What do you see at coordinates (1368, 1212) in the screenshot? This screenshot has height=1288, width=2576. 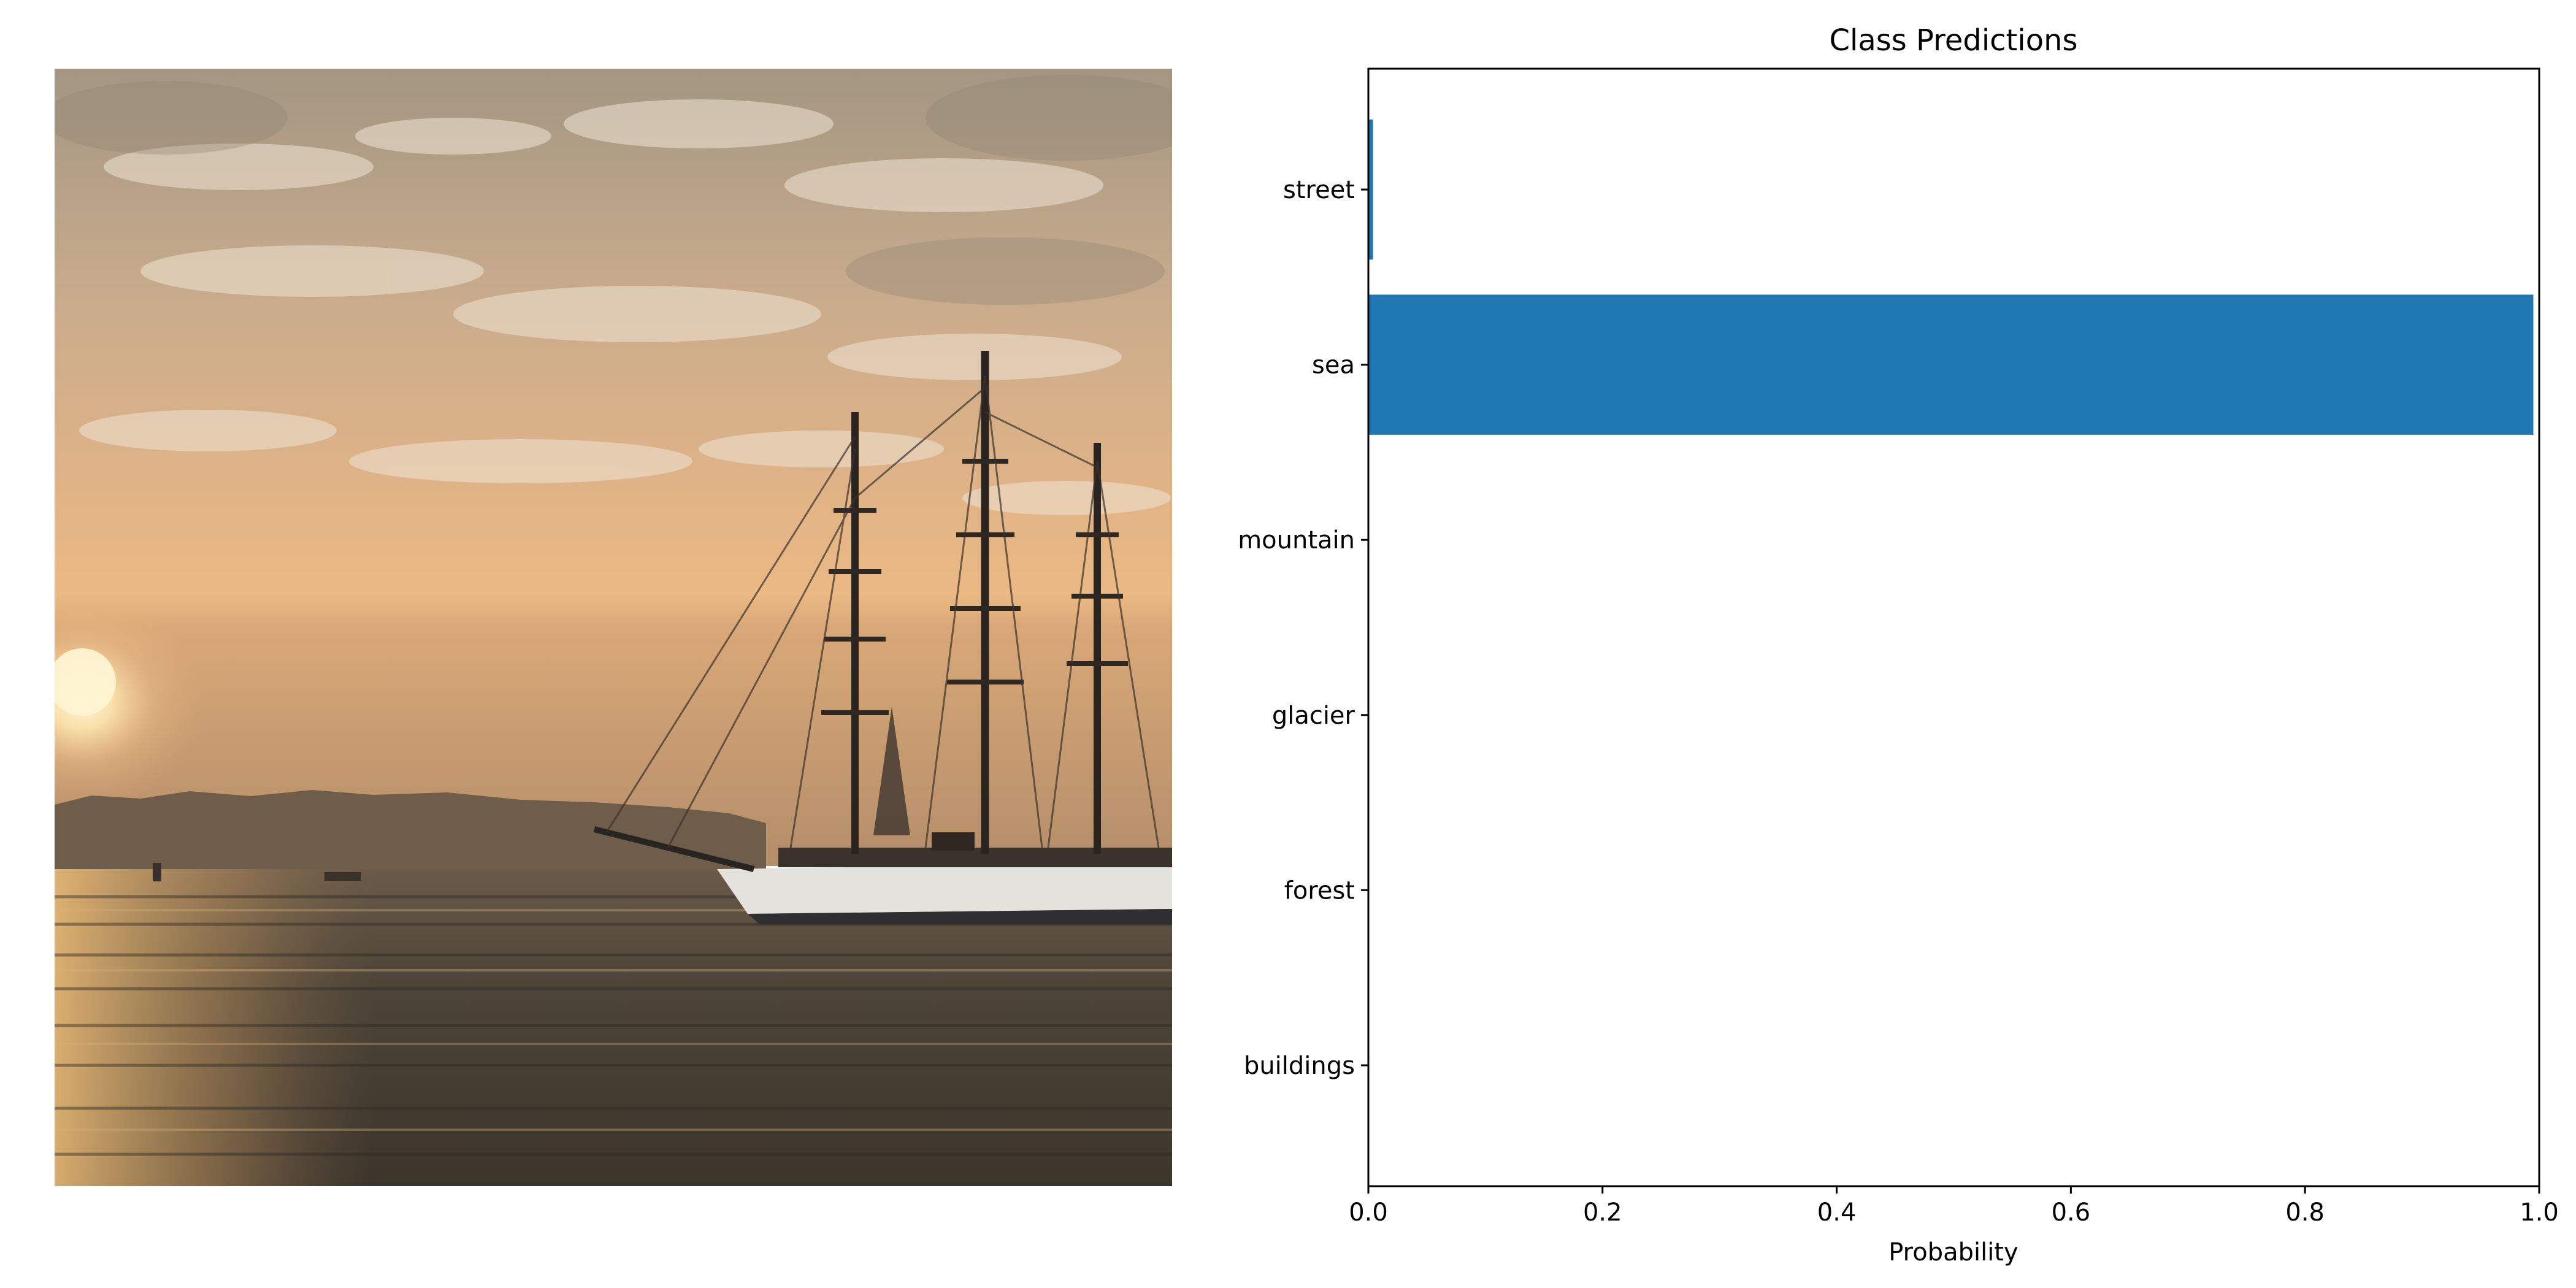 I see `x-tick-label: 0.0` at bounding box center [1368, 1212].